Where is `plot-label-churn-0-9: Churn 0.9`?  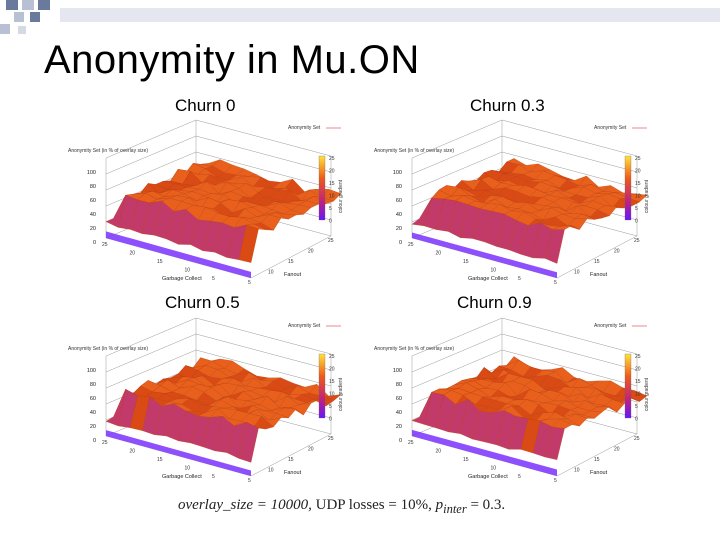
plot-label-churn-0-9: Churn 0.9 is located at coordinates (494, 302).